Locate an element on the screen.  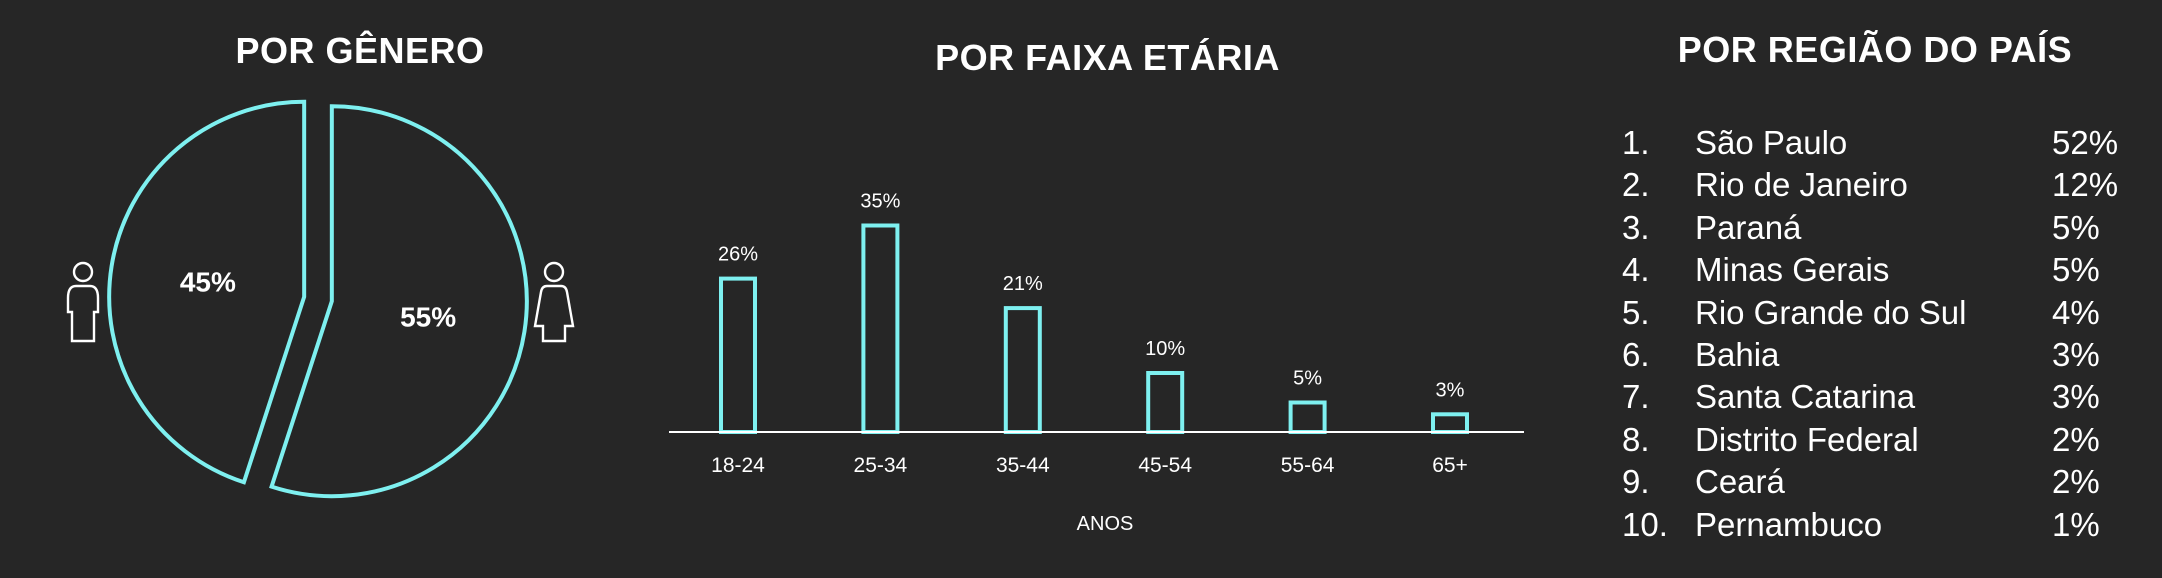
region-name: Rio de Janeiro is located at coordinates (1801, 185).